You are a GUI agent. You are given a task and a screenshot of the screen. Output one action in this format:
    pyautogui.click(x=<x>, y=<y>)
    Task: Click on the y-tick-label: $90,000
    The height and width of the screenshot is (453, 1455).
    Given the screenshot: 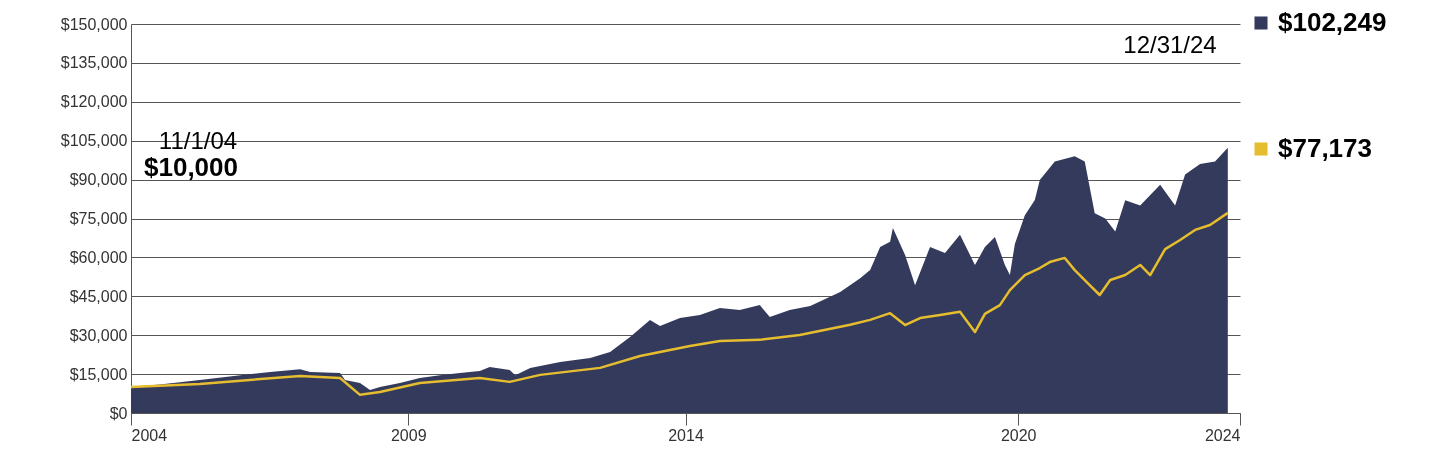 What is the action you would take?
    pyautogui.click(x=98, y=180)
    